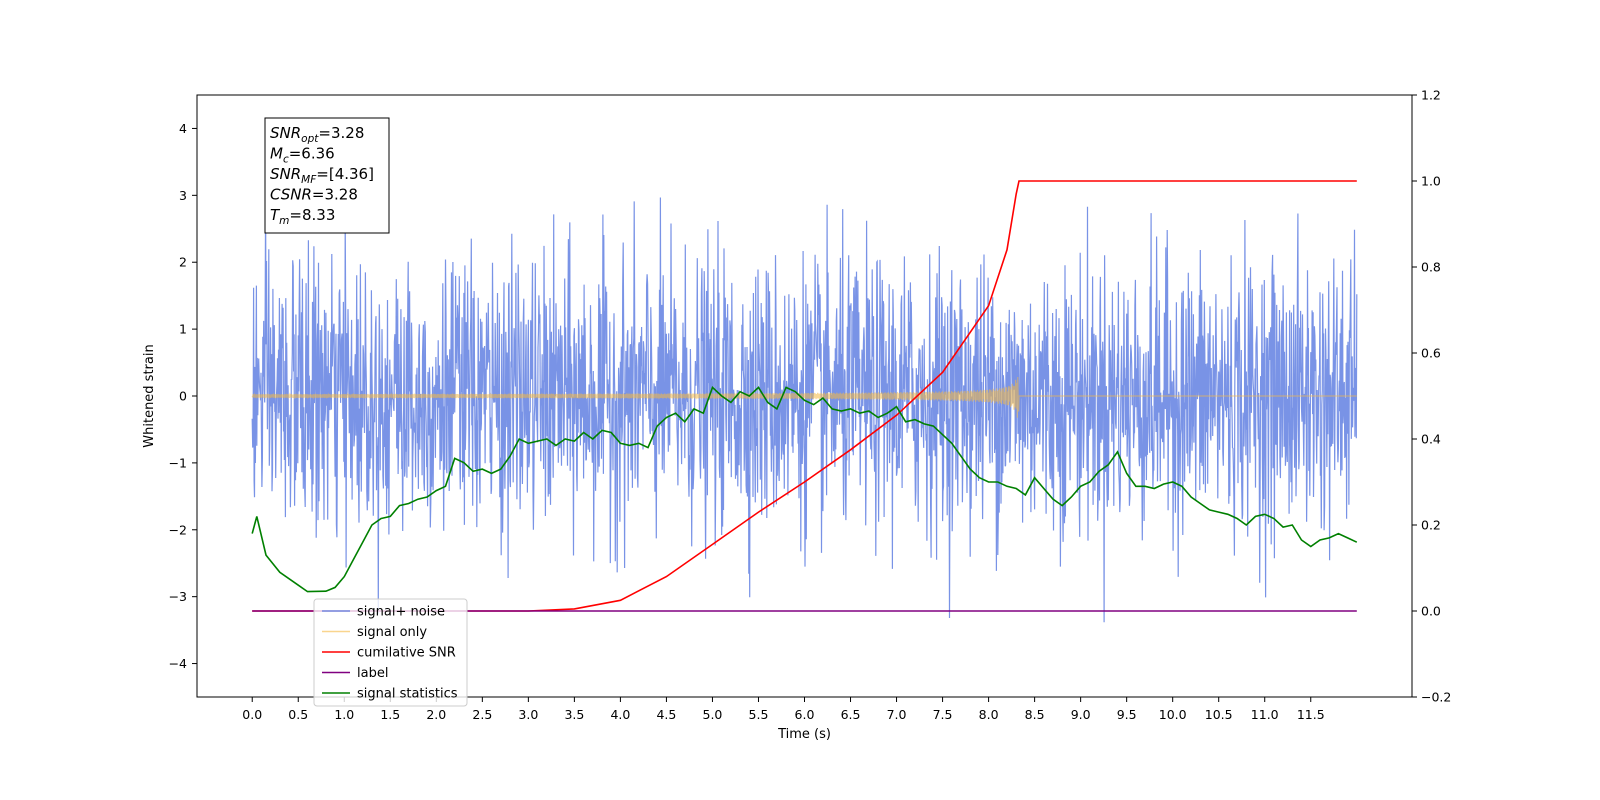 The width and height of the screenshot is (1600, 800). Describe the element at coordinates (851, 714) in the screenshot. I see `x-tick-label-13: 6.5` at that location.